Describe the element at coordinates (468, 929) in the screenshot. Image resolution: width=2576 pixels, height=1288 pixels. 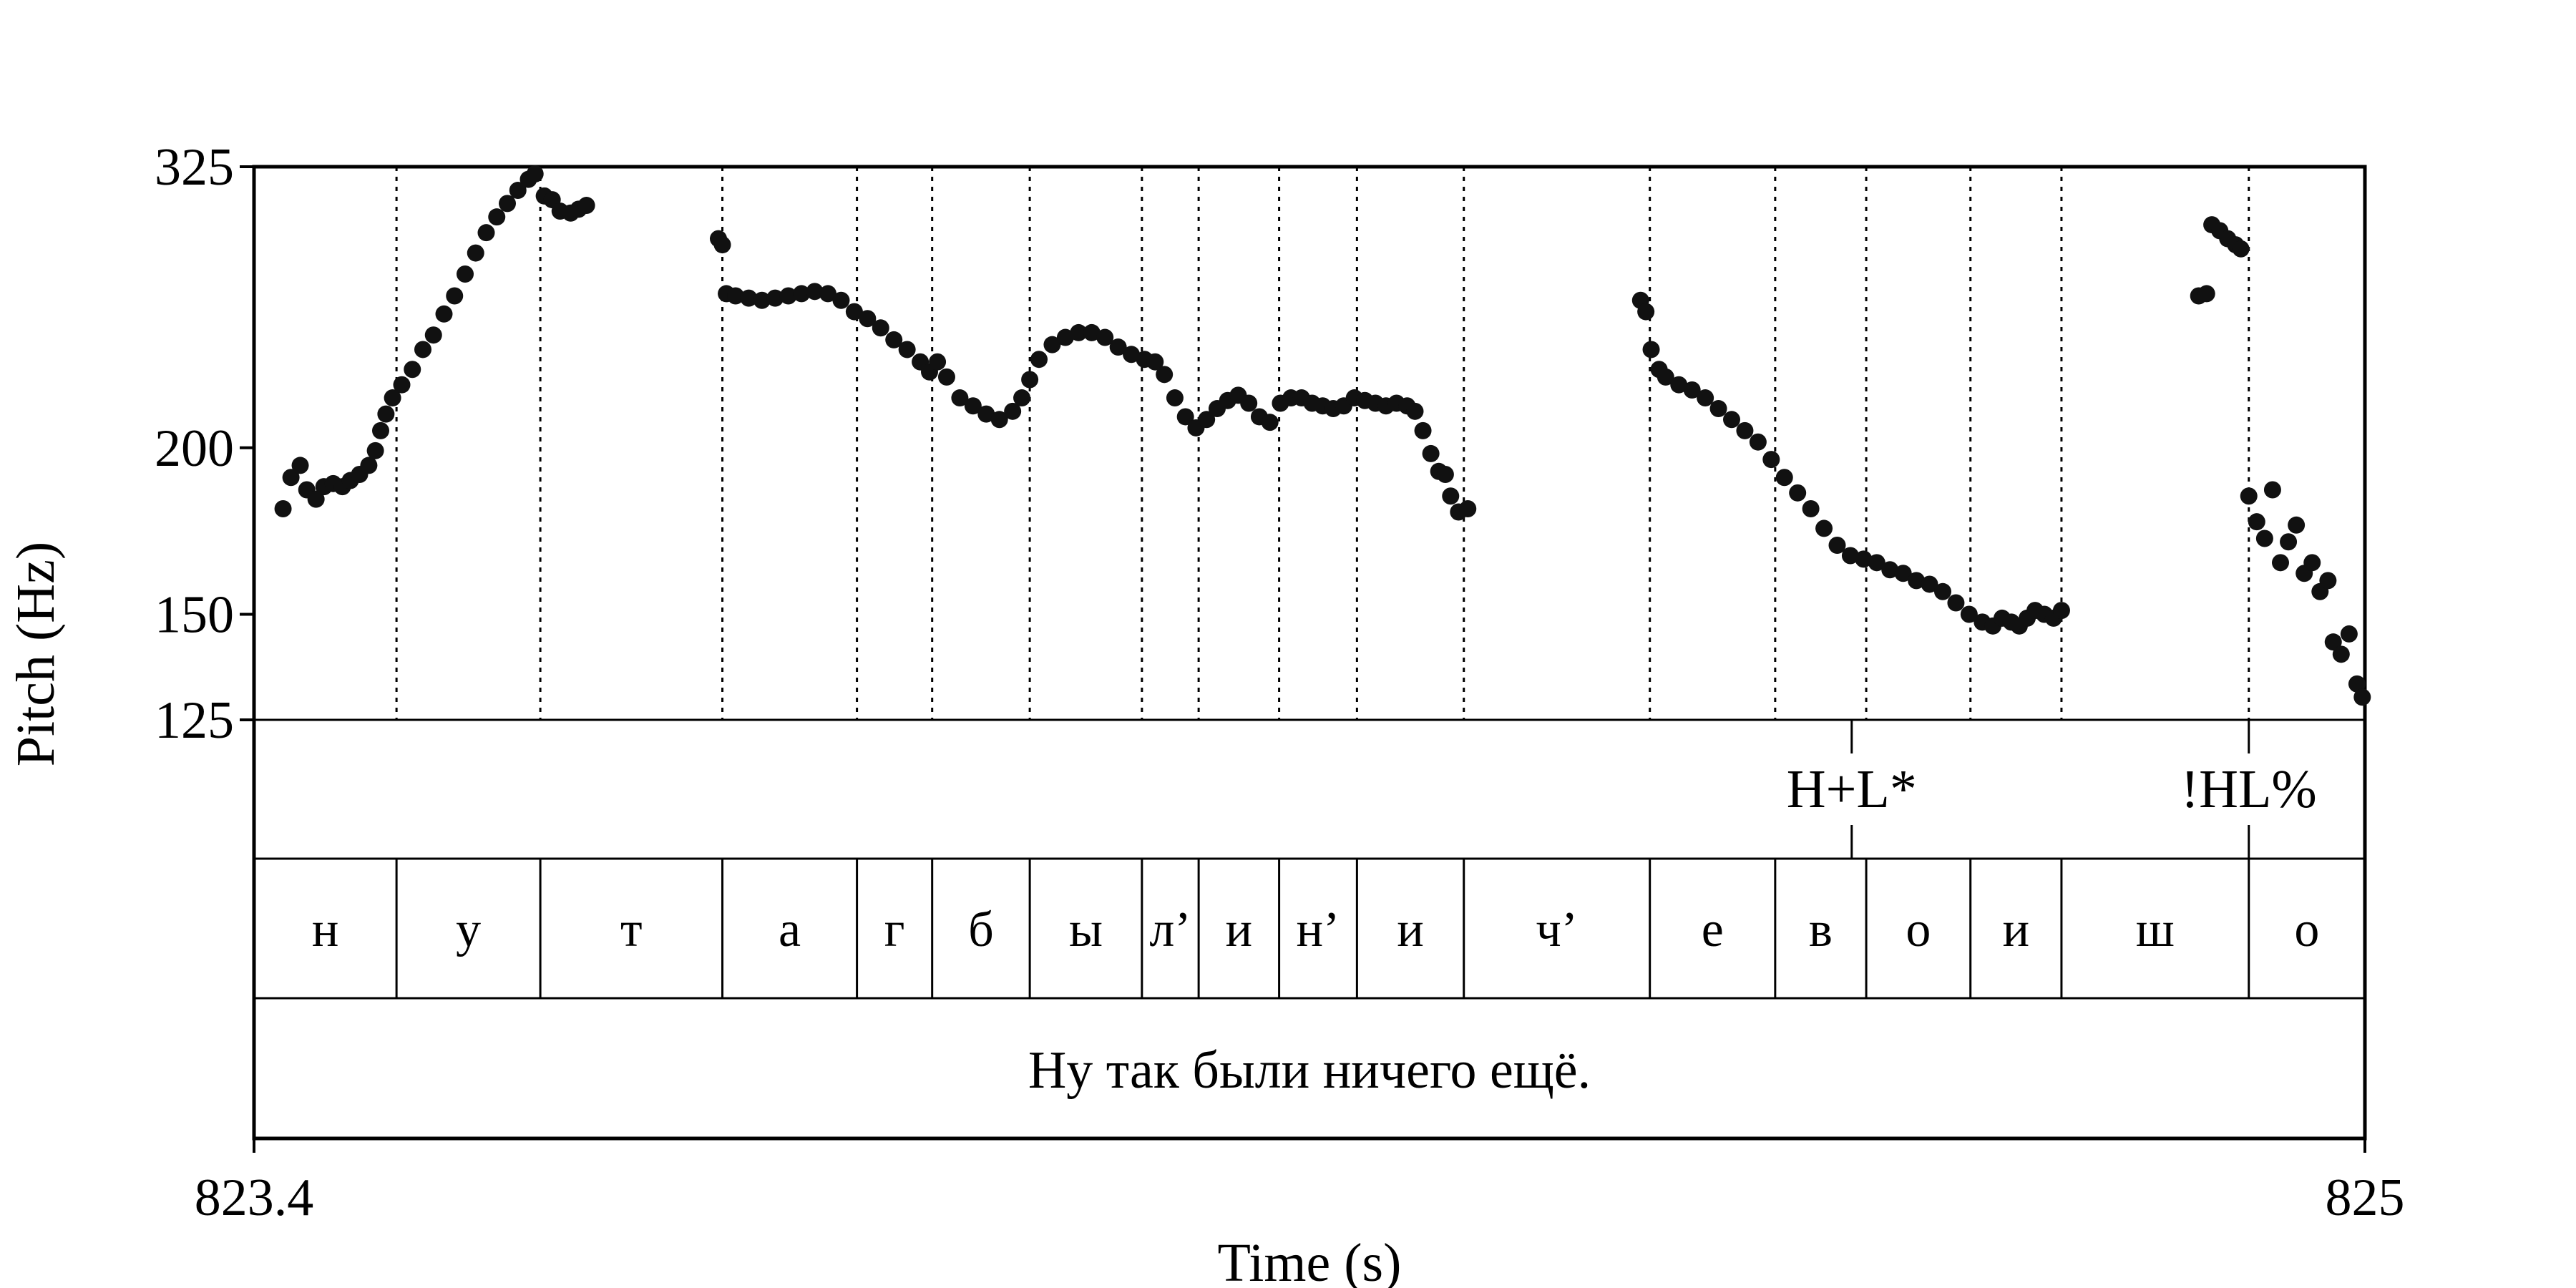
I see `segment-label: у` at that location.